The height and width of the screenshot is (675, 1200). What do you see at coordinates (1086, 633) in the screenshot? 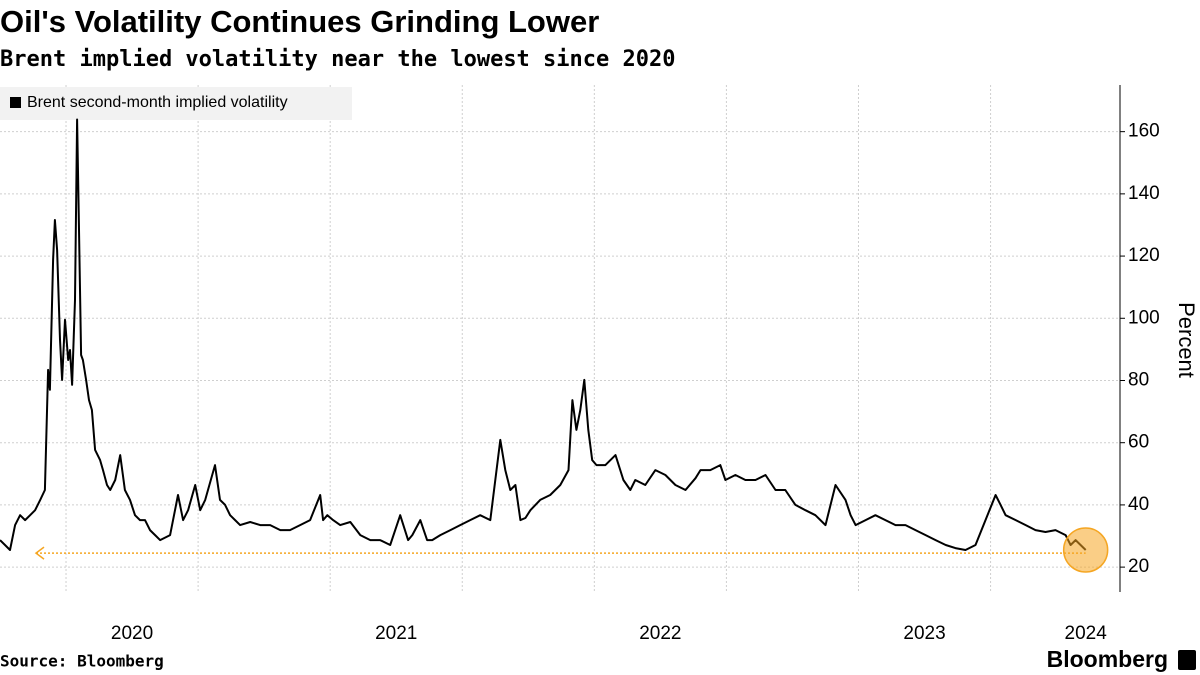
I see `x-tick-label: 2024` at bounding box center [1086, 633].